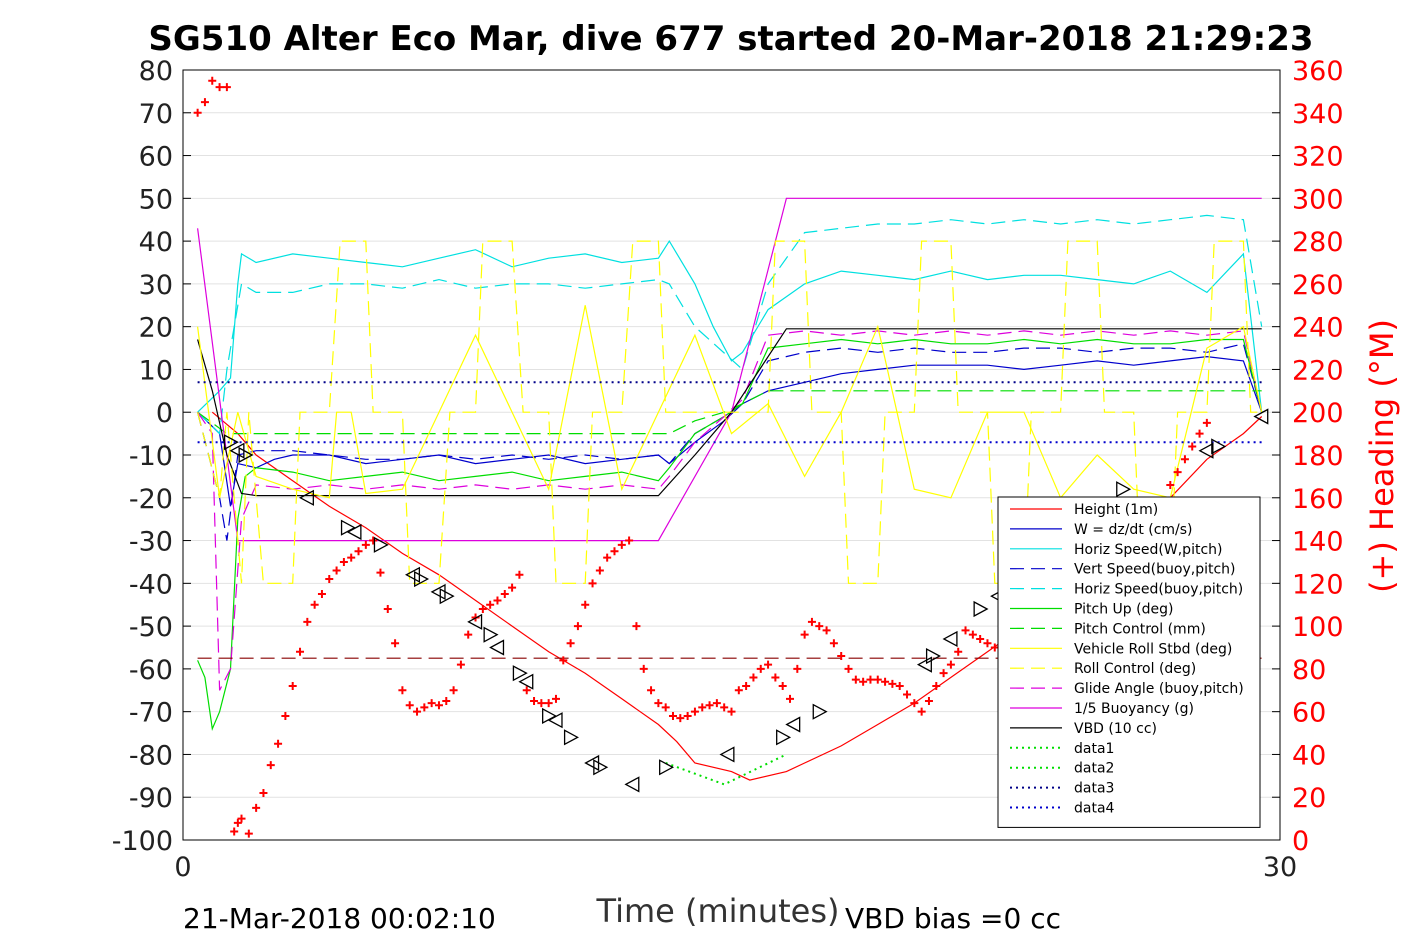 This screenshot has height=949, width=1417. I want to click on y-tick-label-left-0: 80, so click(156, 71).